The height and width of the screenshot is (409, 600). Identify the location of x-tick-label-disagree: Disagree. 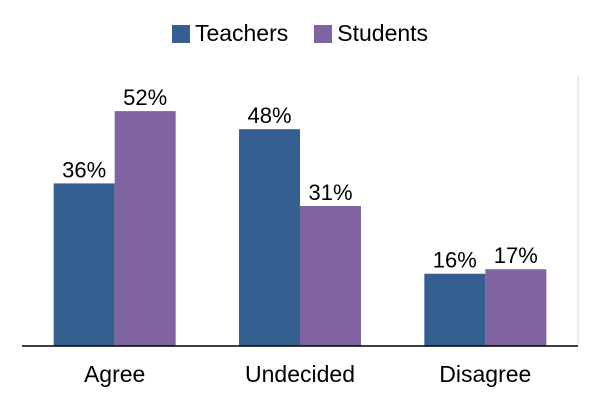
(485, 374).